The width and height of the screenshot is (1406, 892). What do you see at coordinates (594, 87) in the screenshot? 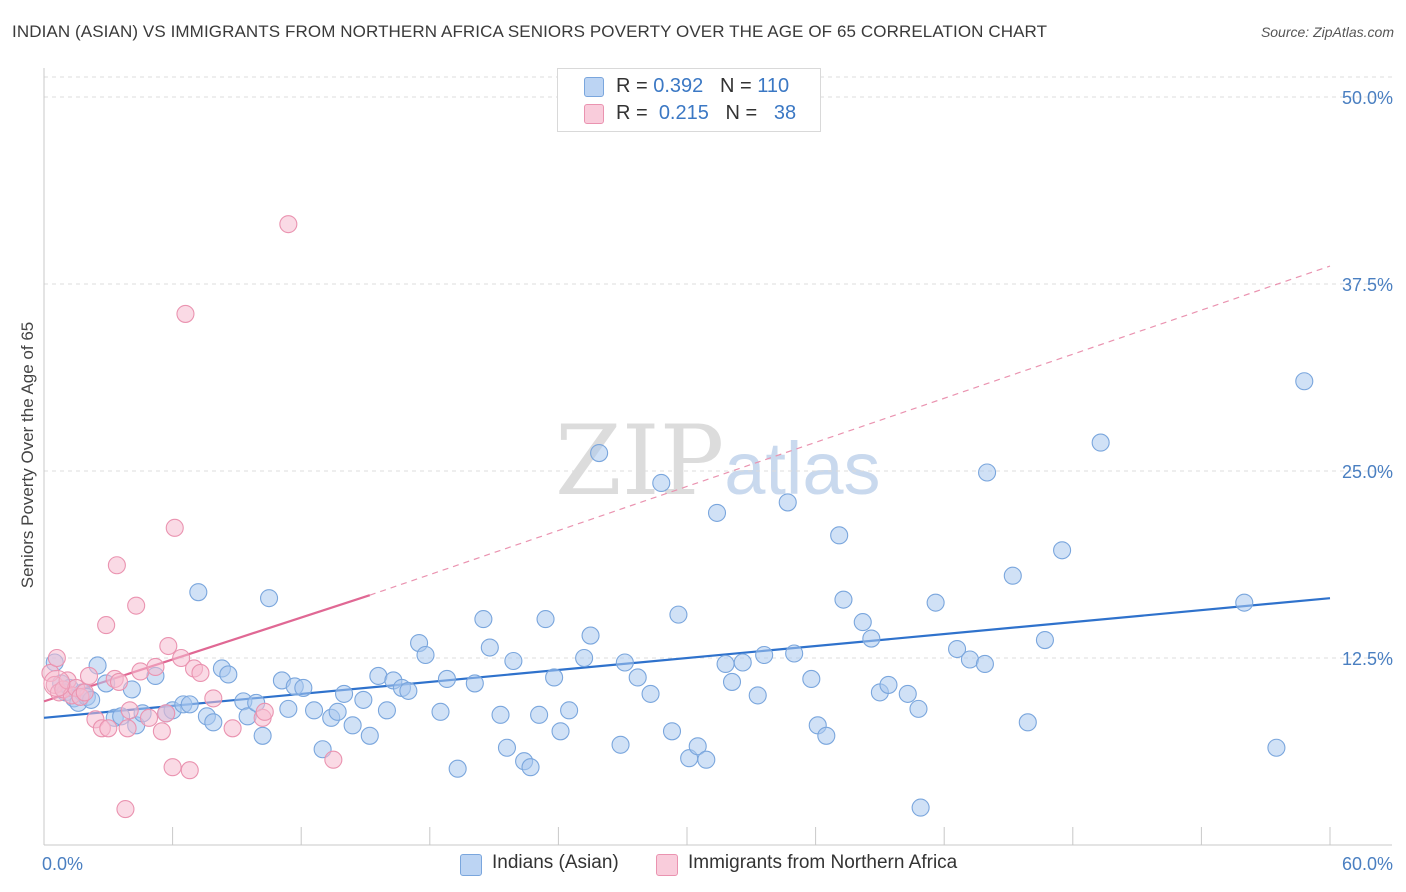
I see `legend-swatch-blue` at bounding box center [594, 87].